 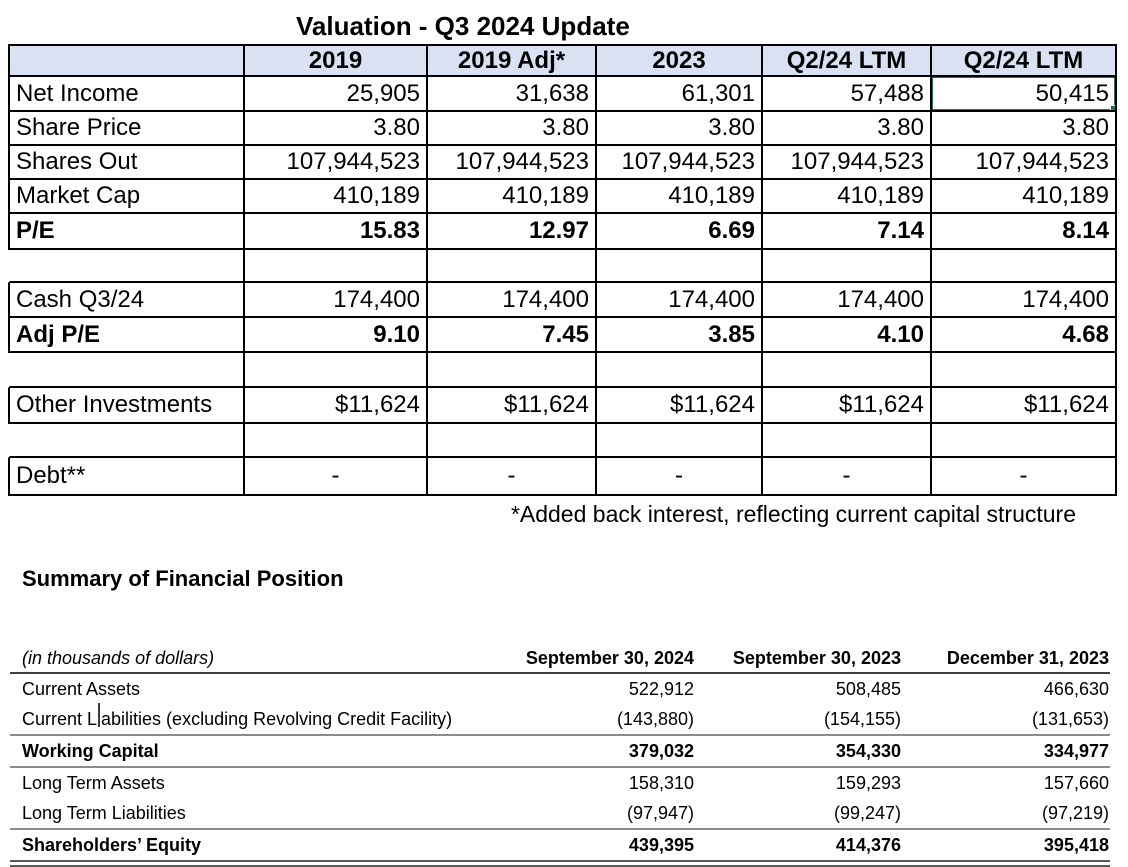 I want to click on value-cell: 8.14, so click(x=1024, y=232).